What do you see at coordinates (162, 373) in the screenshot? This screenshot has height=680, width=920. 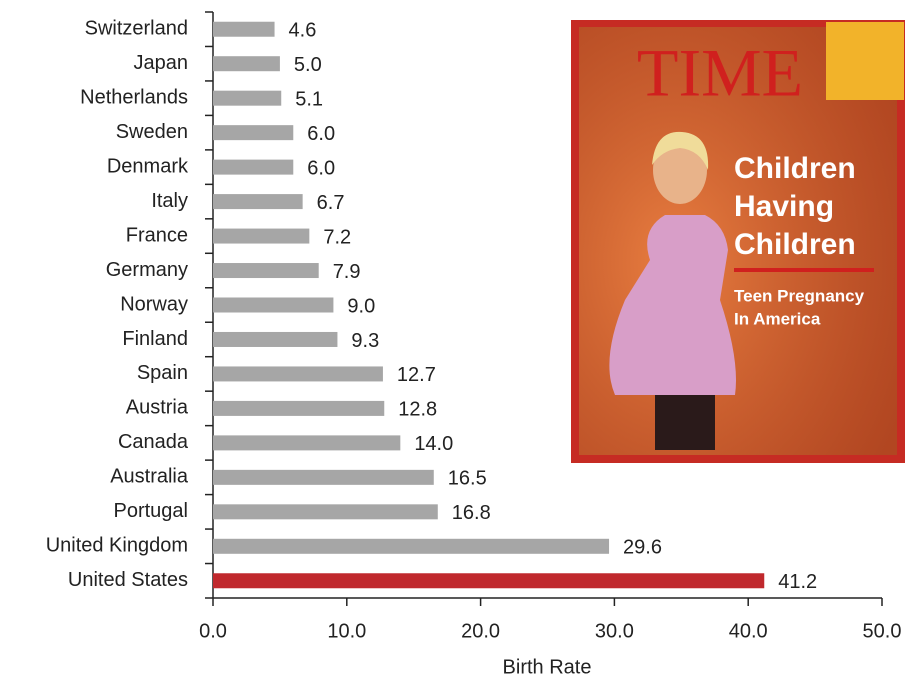 I see `y-tick-label: Spain` at bounding box center [162, 373].